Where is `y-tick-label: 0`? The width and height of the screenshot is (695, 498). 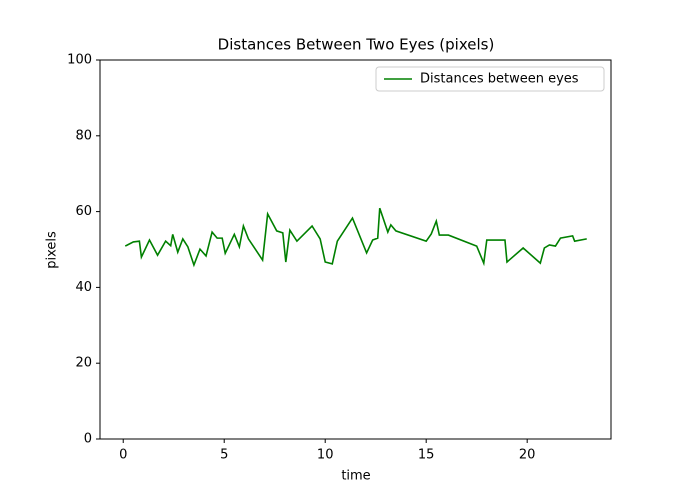
y-tick-label: 0 is located at coordinates (88, 439).